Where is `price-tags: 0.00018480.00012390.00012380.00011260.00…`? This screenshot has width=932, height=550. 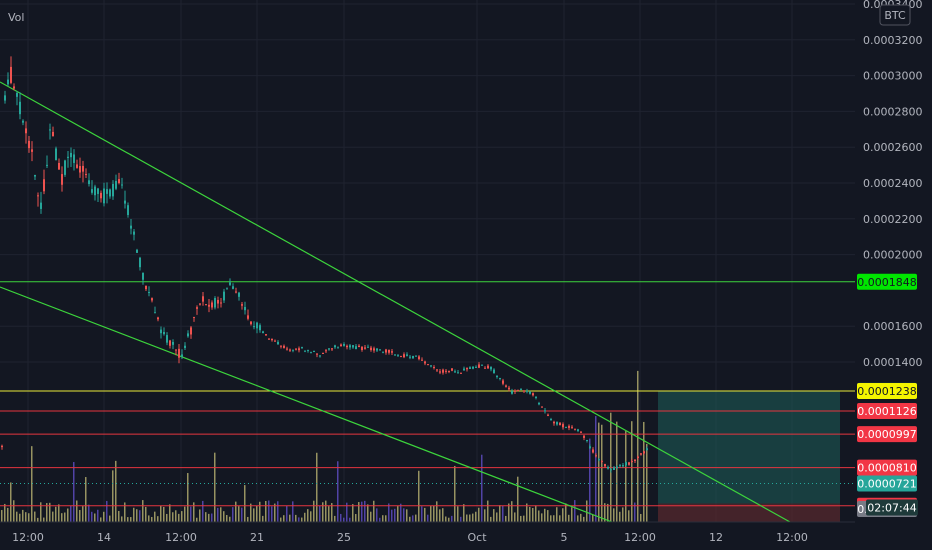
price-tags: 0.00018480.00012390.00012380.00011260.00… is located at coordinates (887, 395).